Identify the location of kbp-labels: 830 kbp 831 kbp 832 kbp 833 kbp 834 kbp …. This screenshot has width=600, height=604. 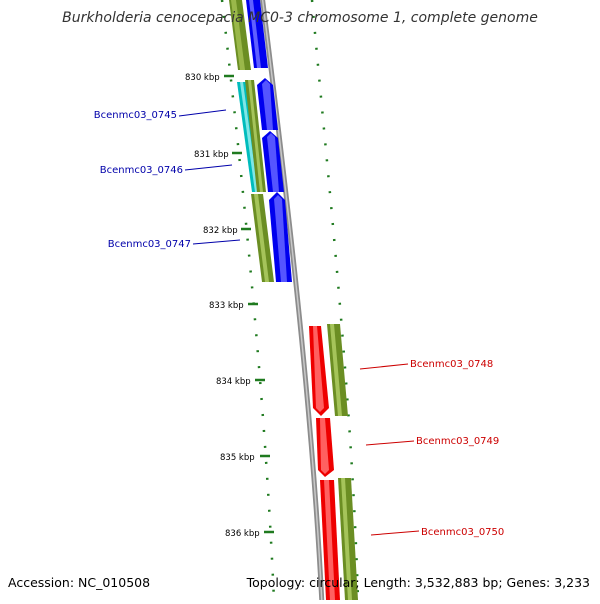
(222, 306).